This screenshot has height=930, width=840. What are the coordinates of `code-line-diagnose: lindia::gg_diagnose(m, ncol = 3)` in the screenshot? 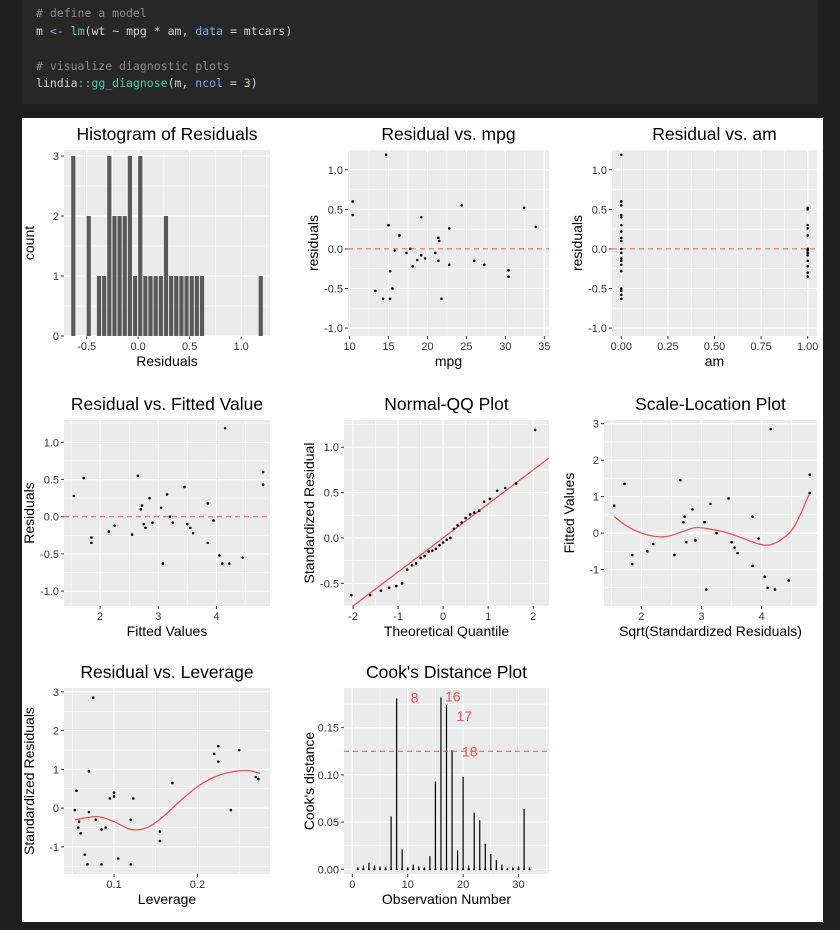 It's located at (147, 83).